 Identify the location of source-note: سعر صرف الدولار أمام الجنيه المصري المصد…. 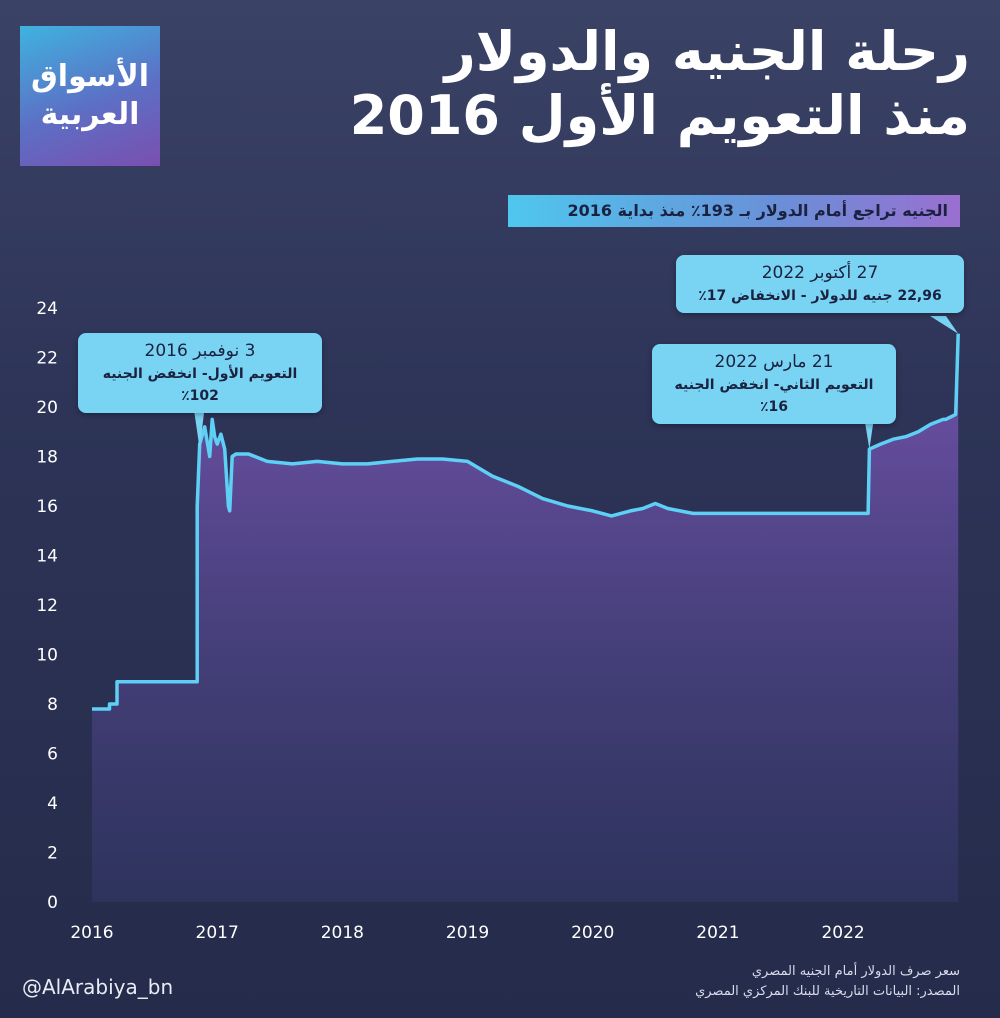
(827, 982).